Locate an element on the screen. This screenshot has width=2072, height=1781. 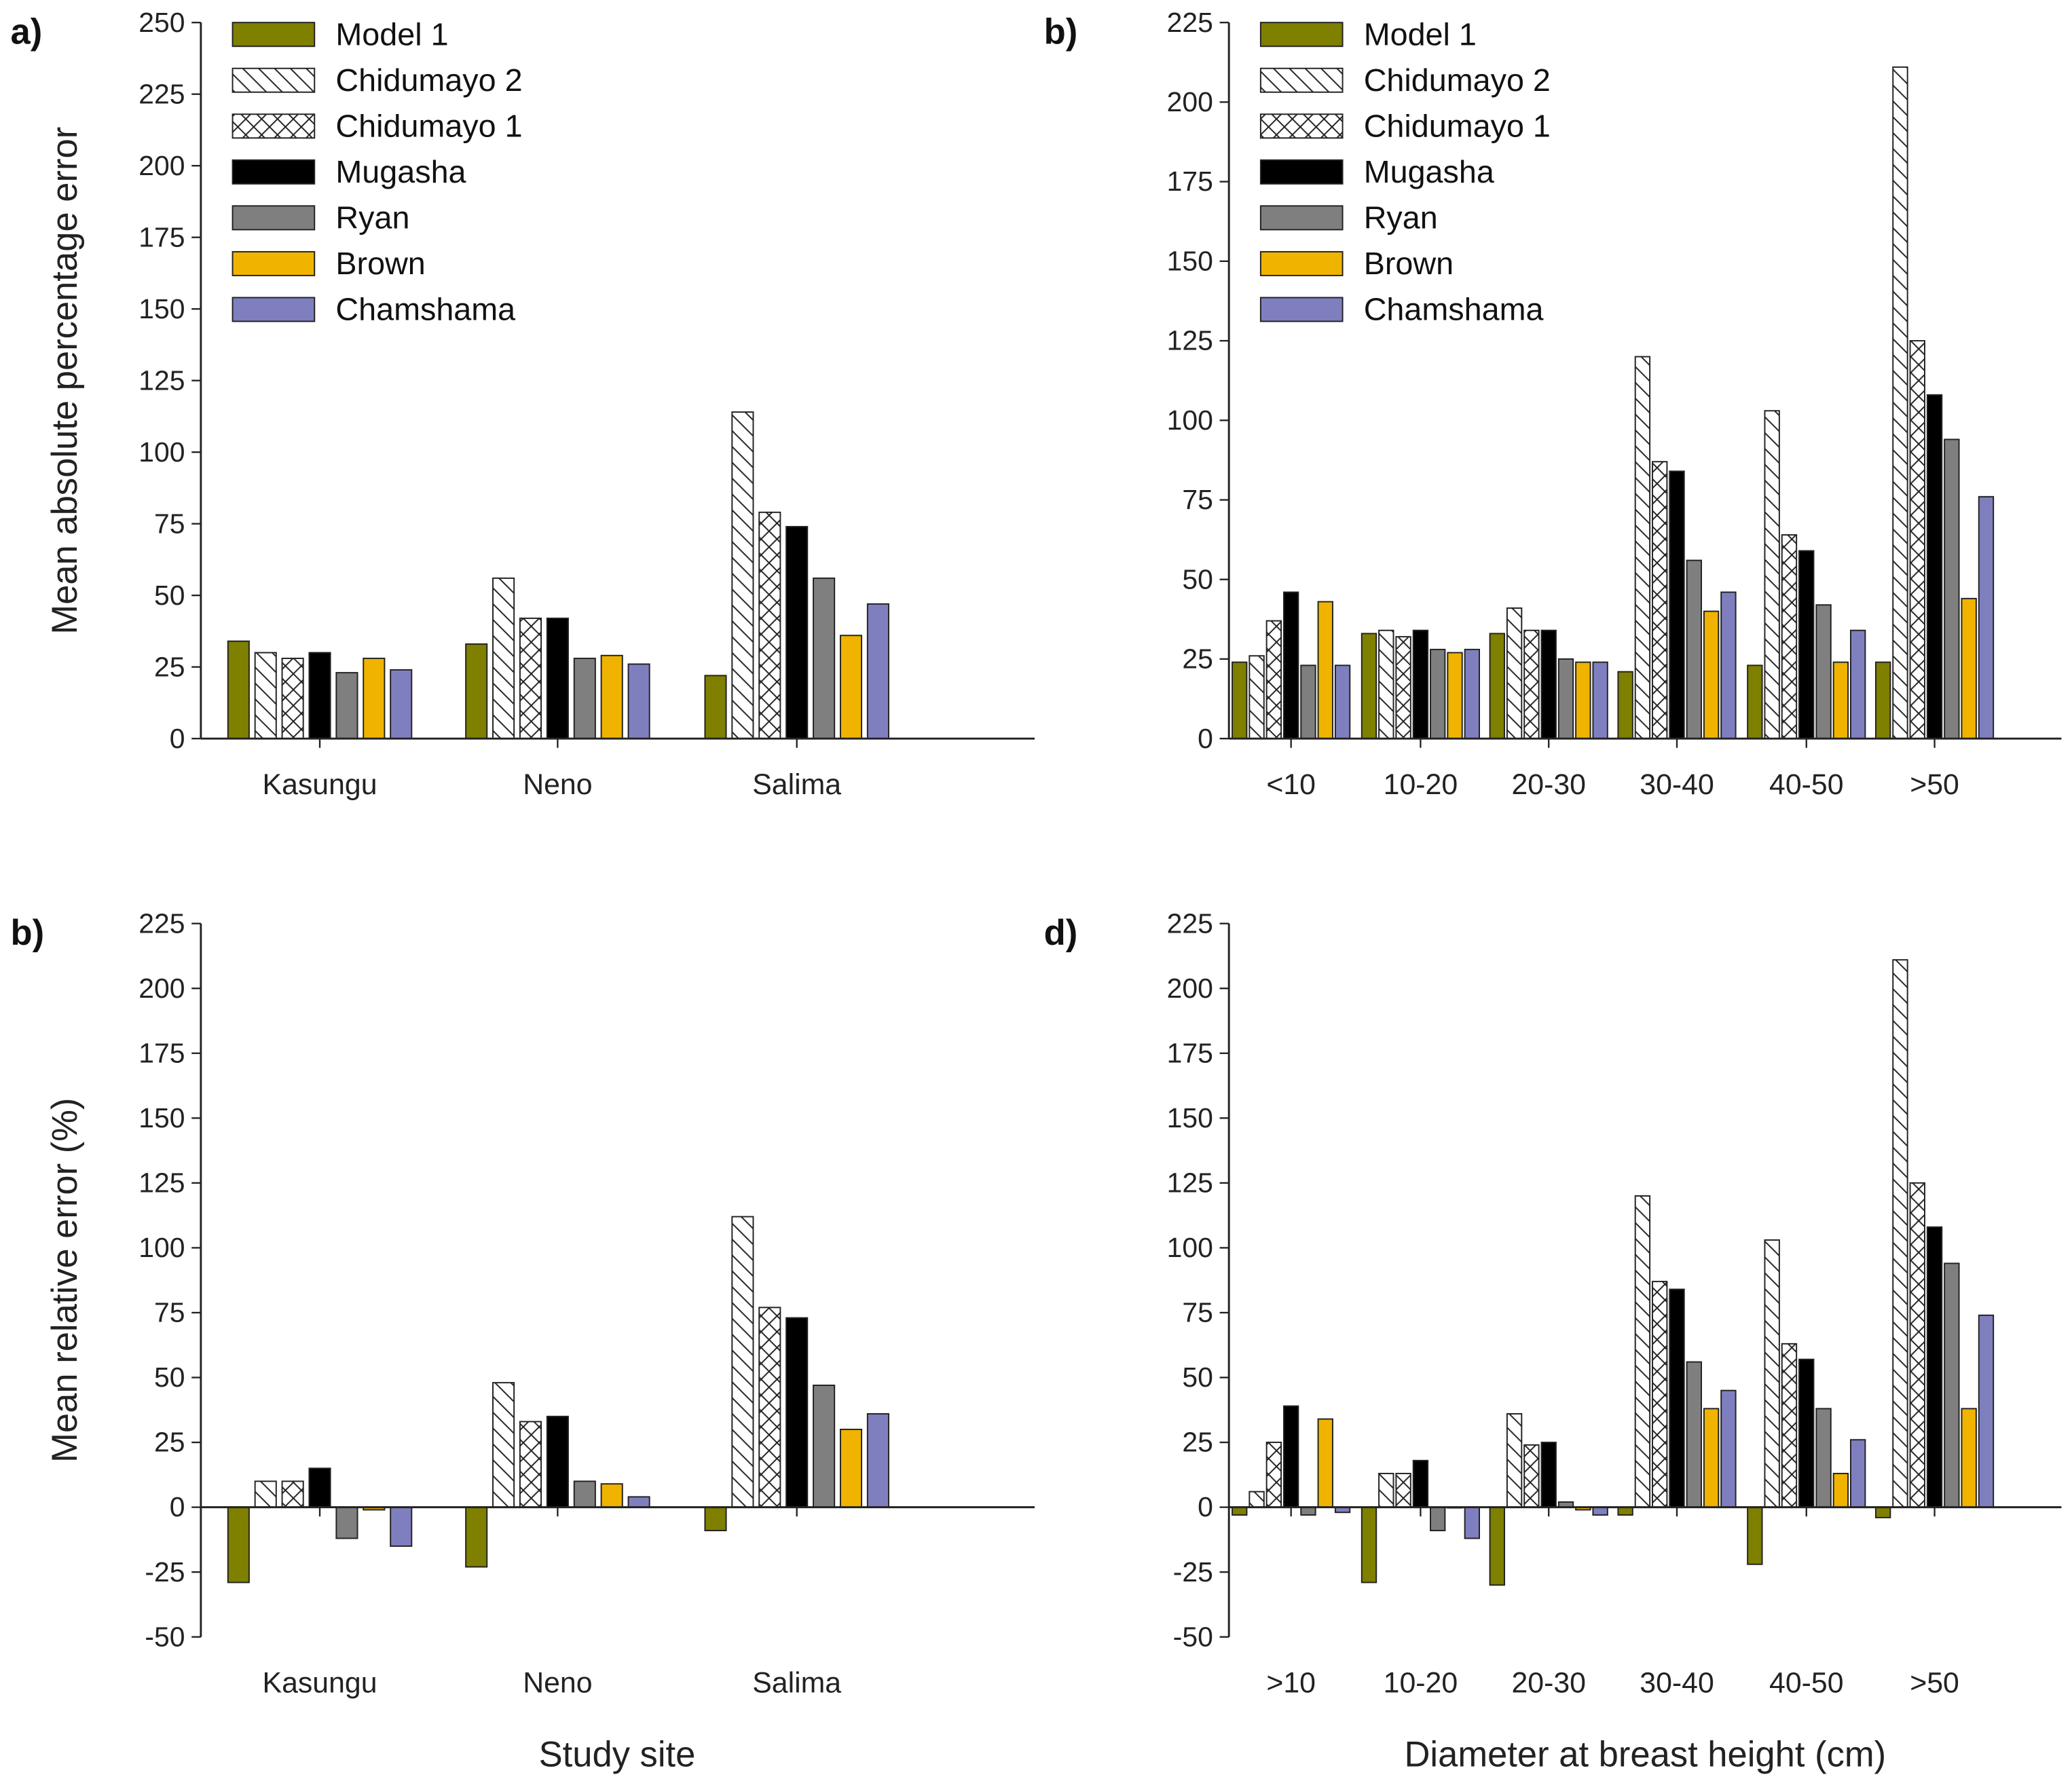
x-tick-label: 20-30 is located at coordinates (1549, 784).